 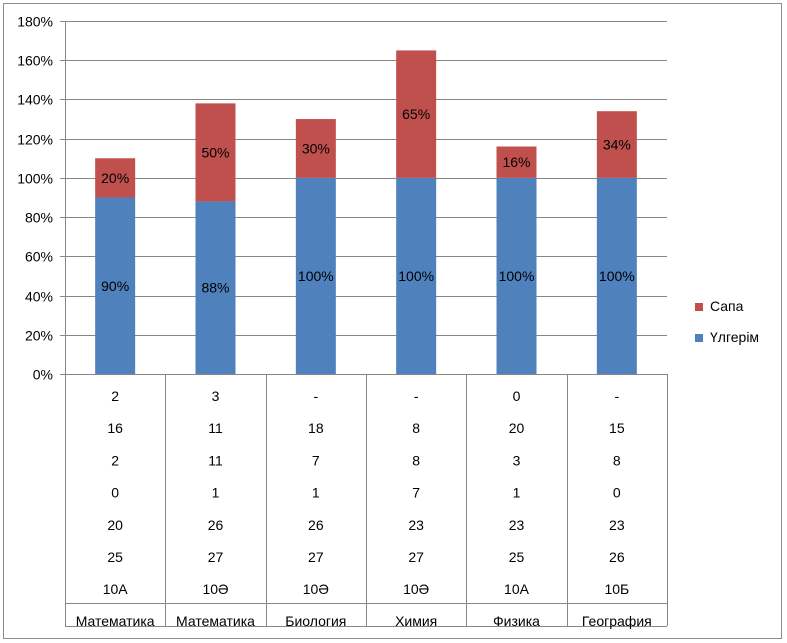 I want to click on data-label: 16%, so click(x=516, y=162).